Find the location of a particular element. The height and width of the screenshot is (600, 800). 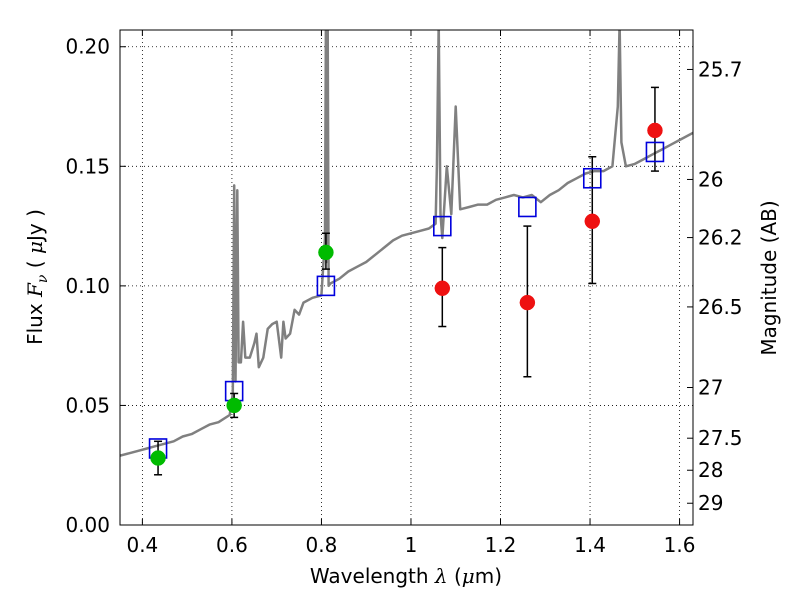

y-tick-label: 0.20 is located at coordinates (87, 47).